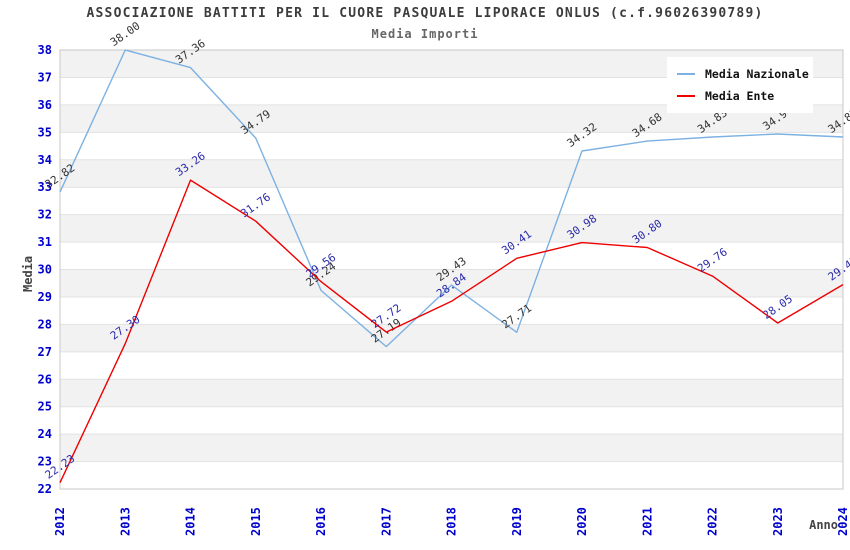  What do you see at coordinates (843, 521) in the screenshot?
I see `x-axis-tick-label: 2024` at bounding box center [843, 521].